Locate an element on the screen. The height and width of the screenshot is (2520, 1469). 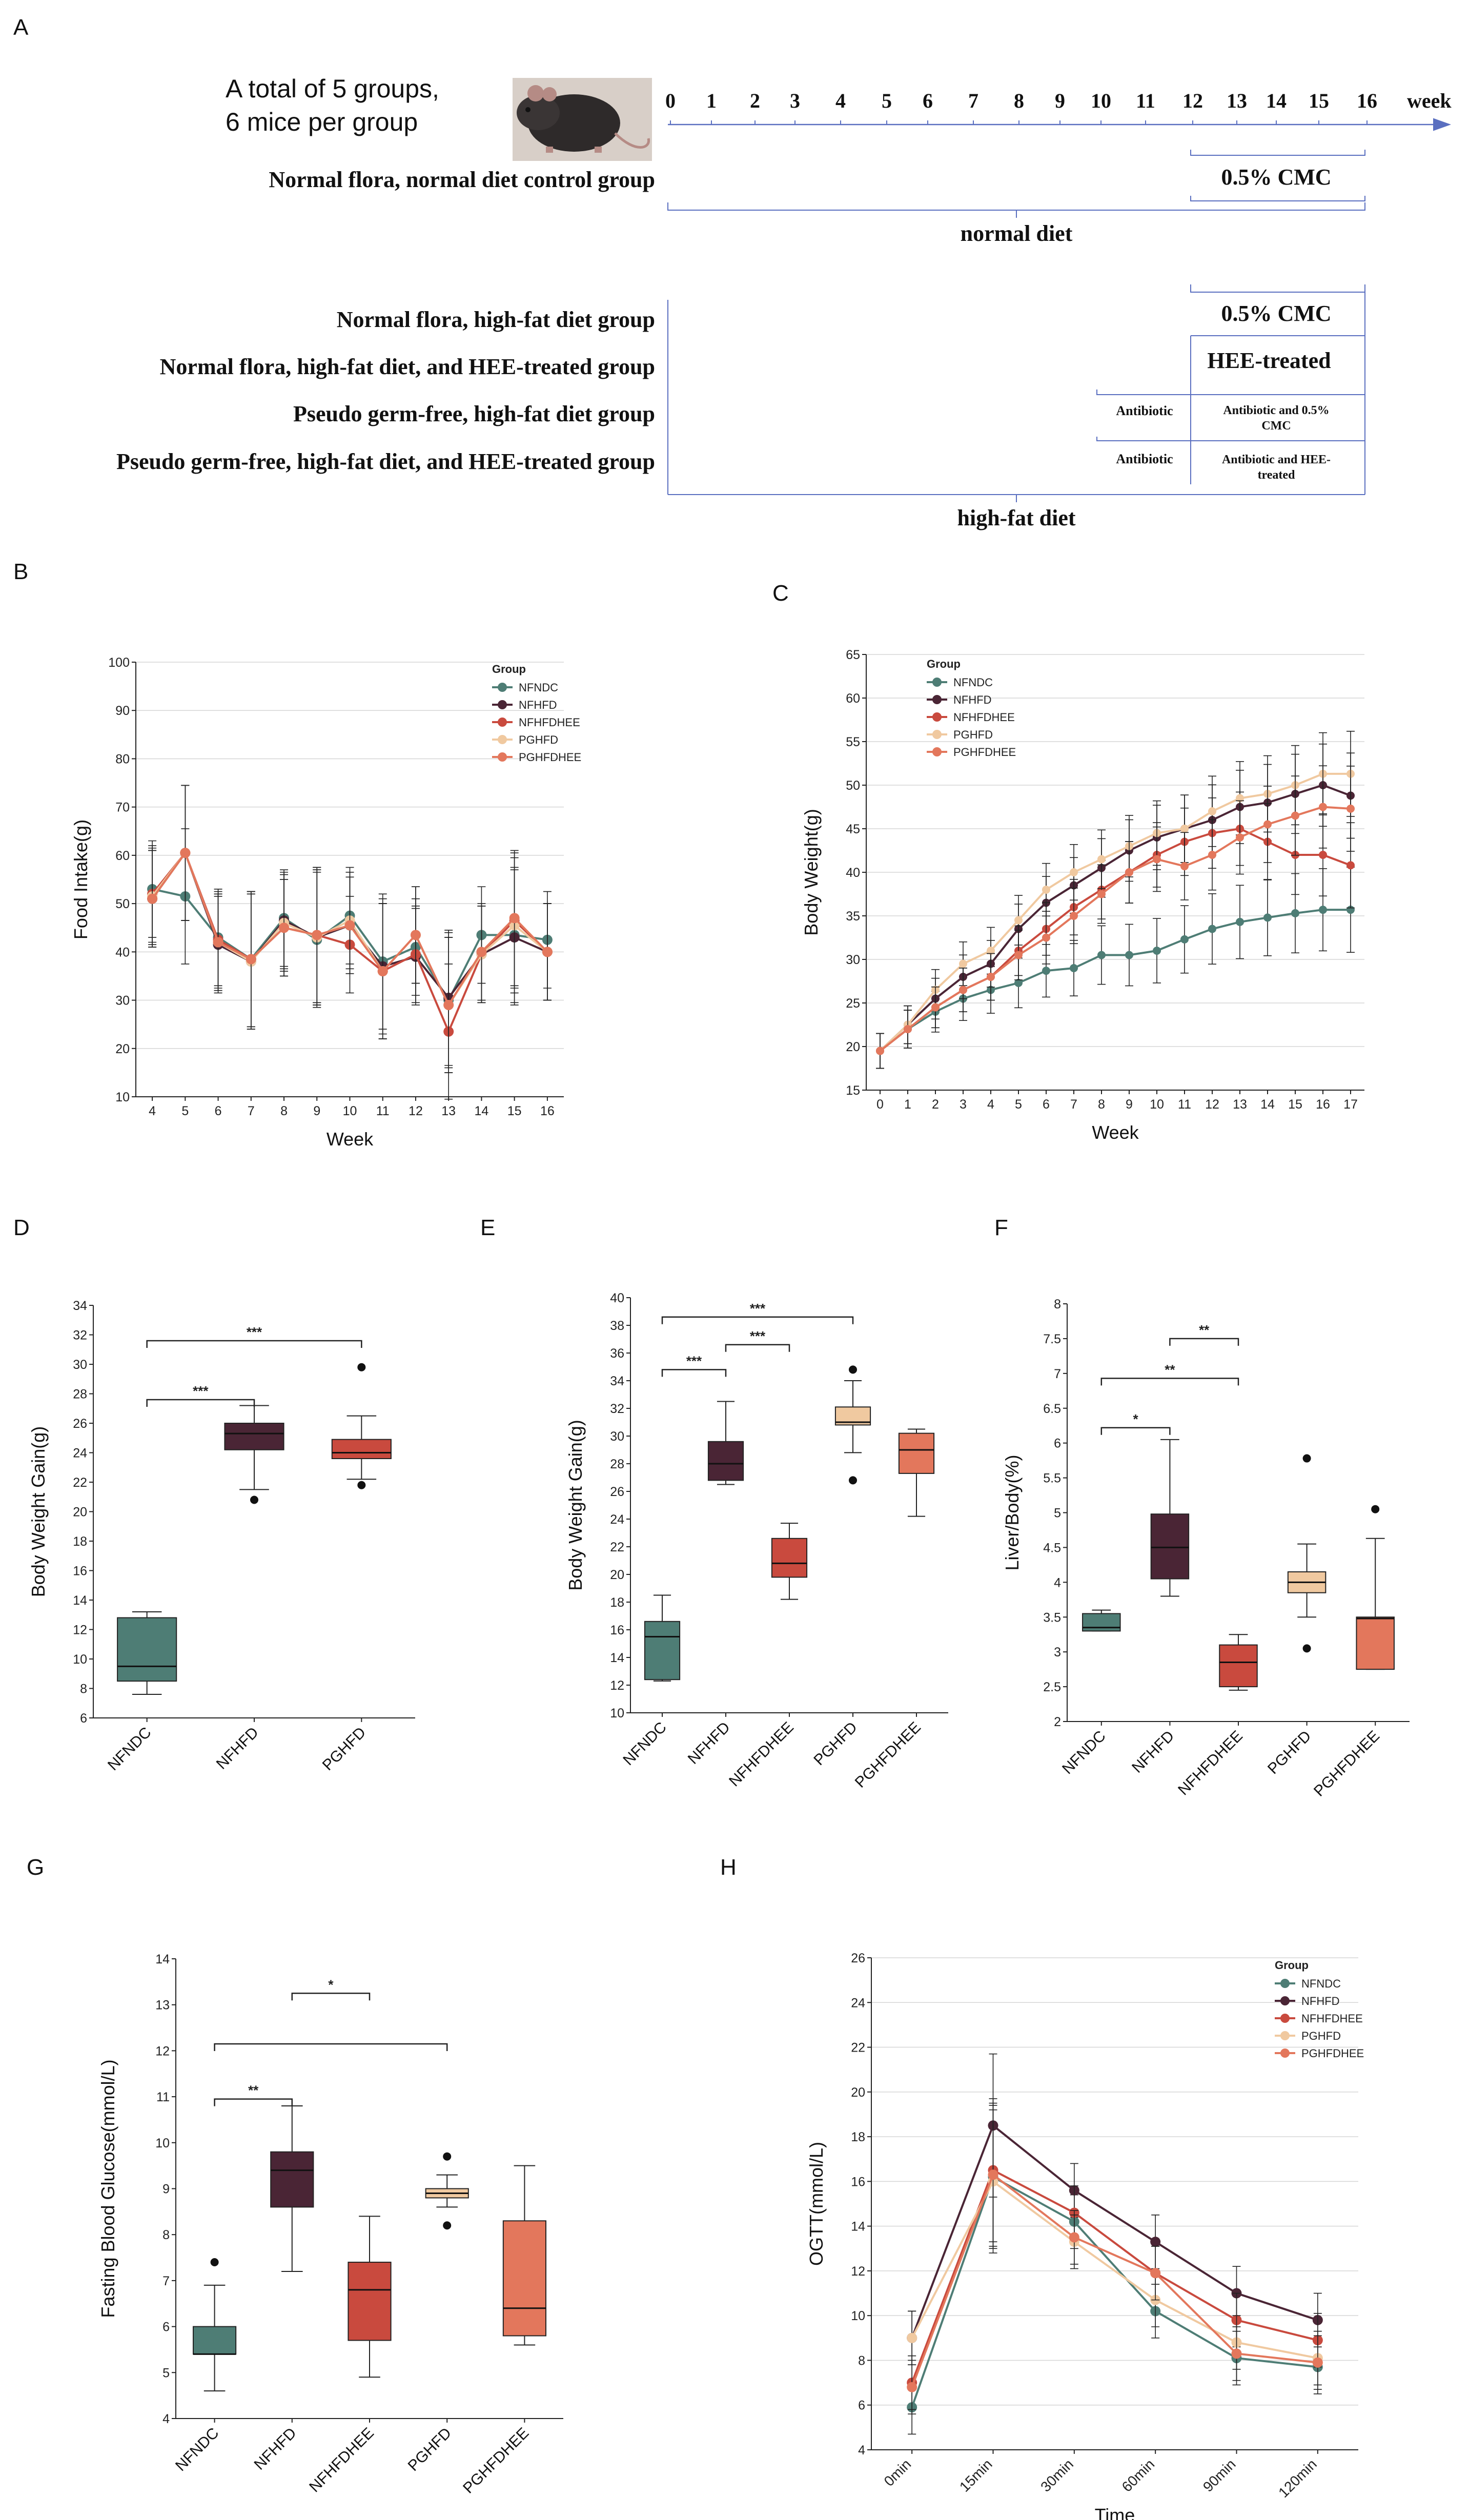
panel-label: D is located at coordinates (21, 1227).